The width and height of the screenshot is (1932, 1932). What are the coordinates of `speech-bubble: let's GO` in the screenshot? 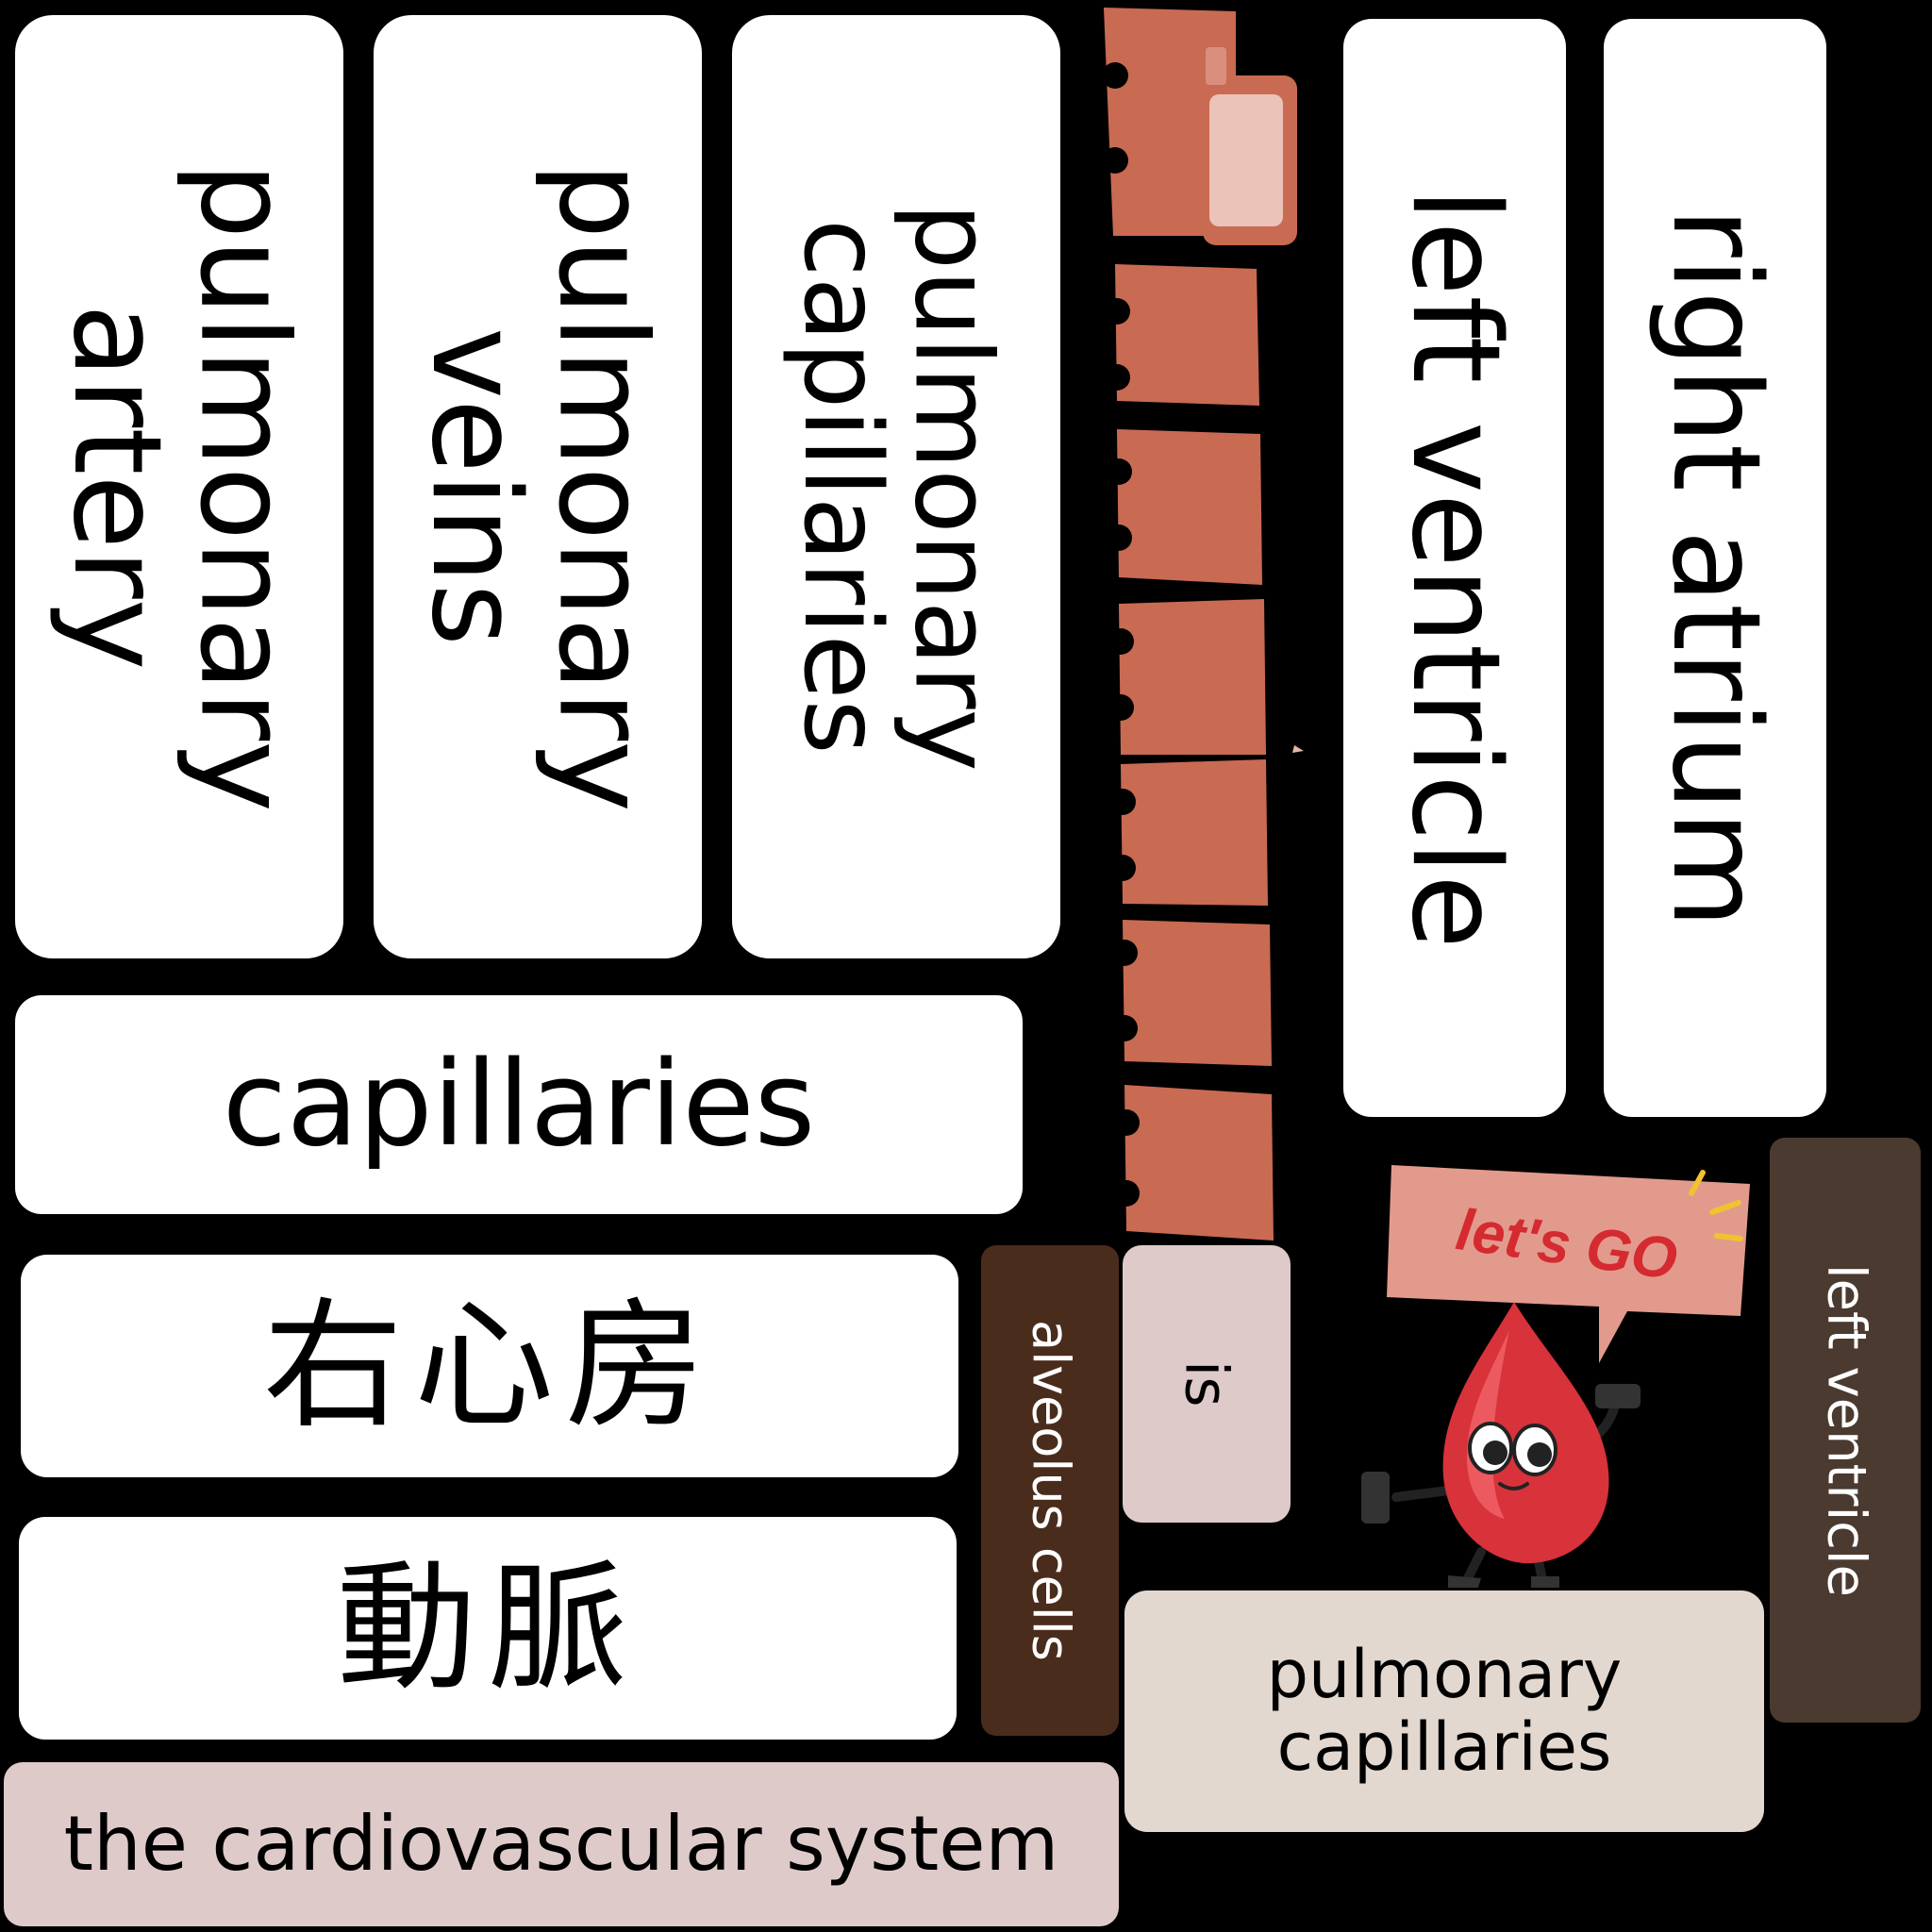 It's located at (1569, 1264).